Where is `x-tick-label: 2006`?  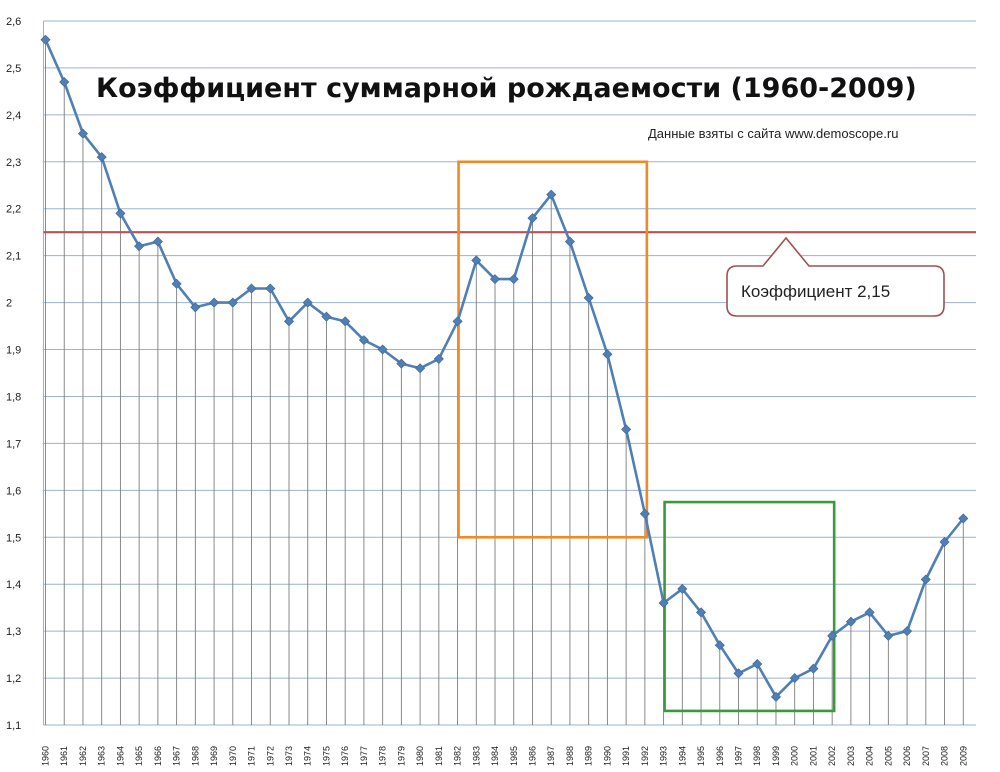
x-tick-label: 2006 is located at coordinates (907, 756).